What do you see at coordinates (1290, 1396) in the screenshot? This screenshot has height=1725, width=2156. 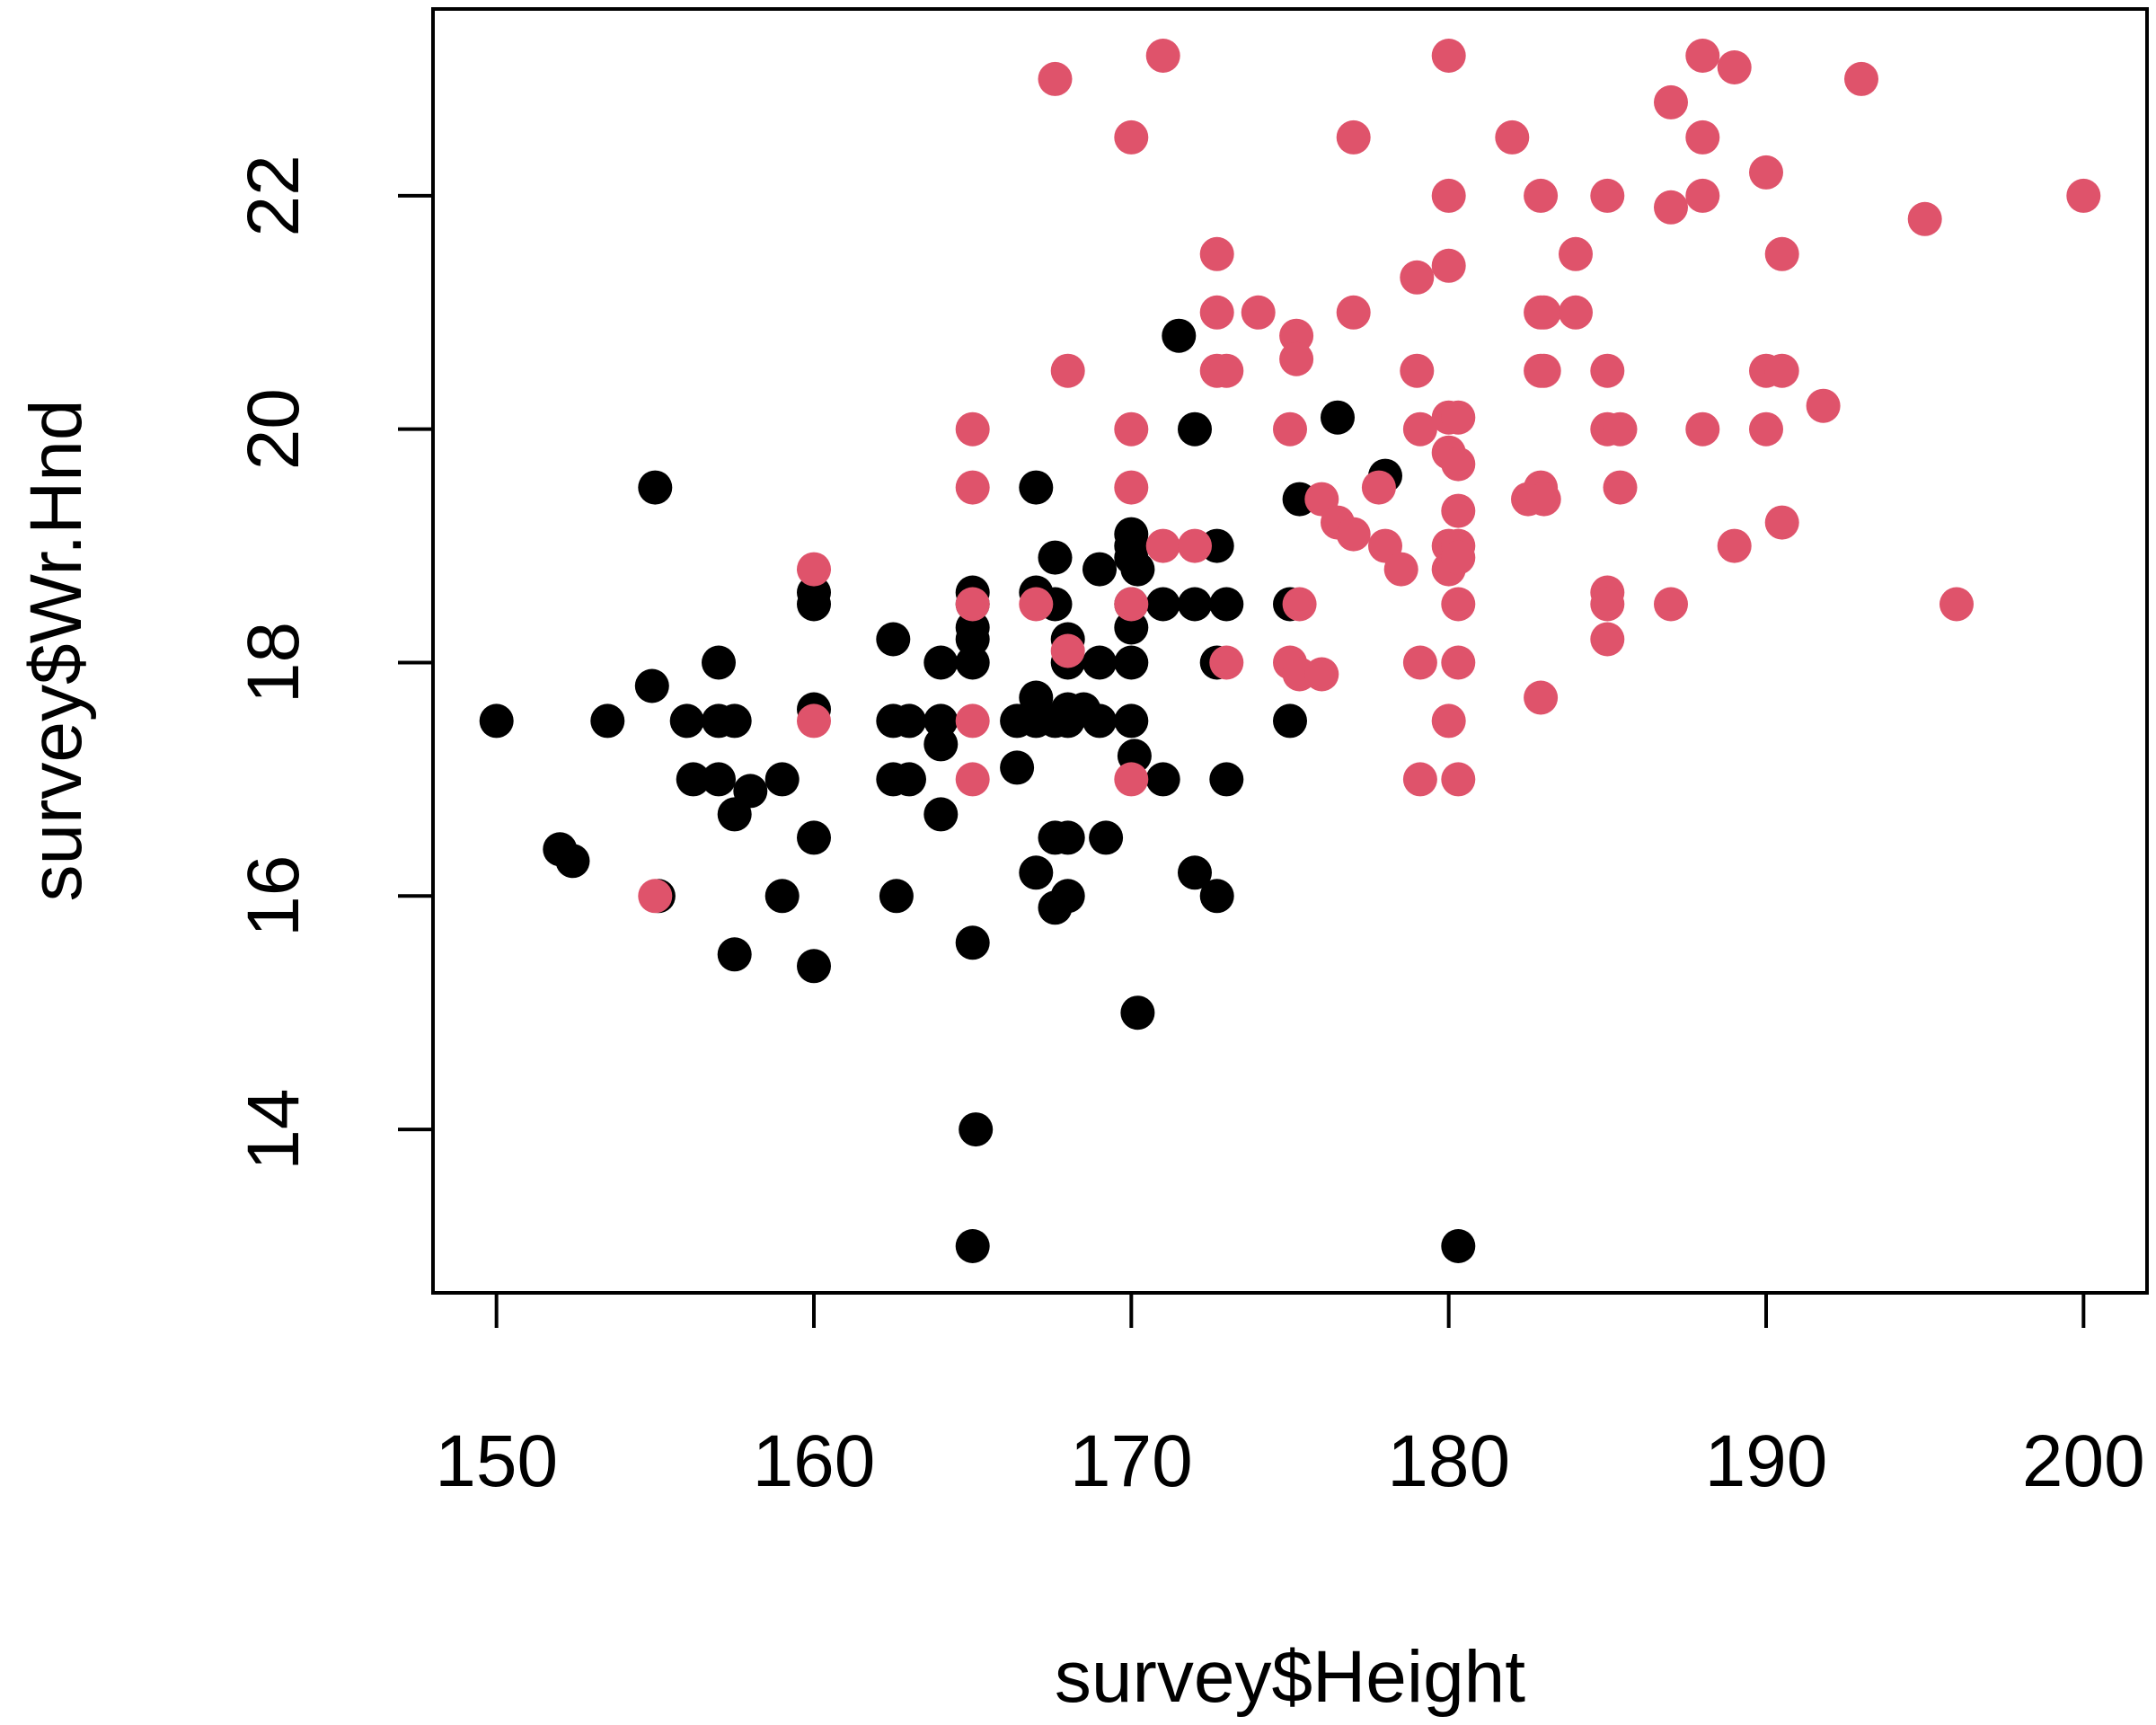 I see `x-axis: 150 160 170 180 190 200` at bounding box center [1290, 1396].